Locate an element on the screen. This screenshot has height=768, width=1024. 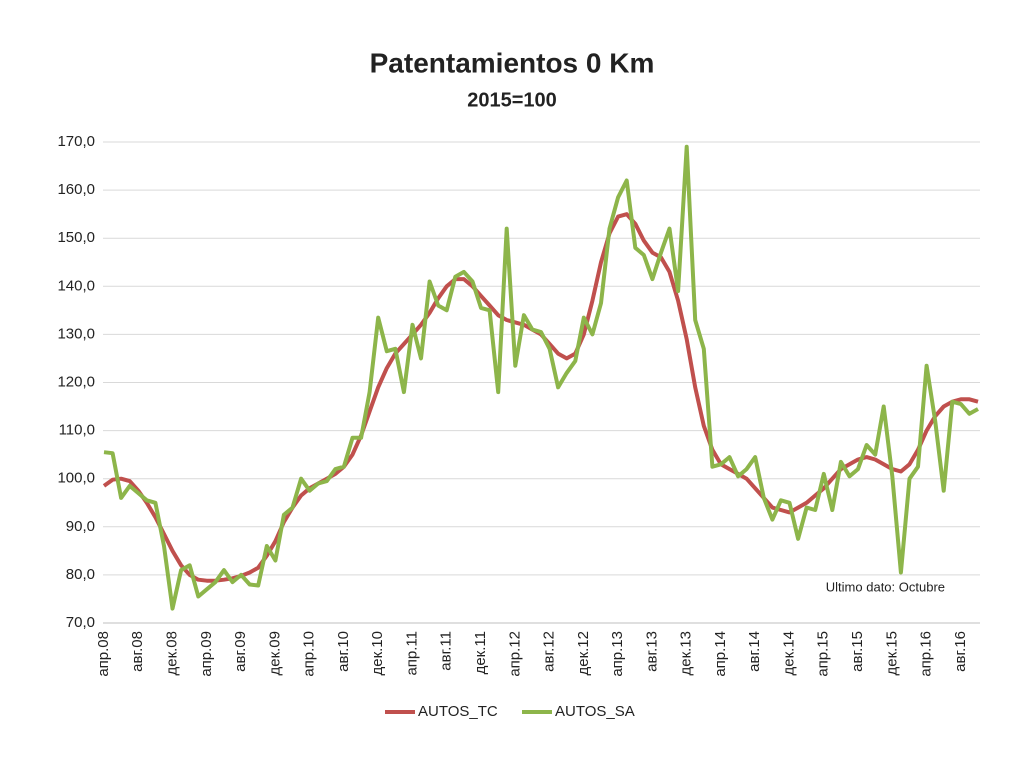
x-tick-label: дек.13 is located at coordinates (686, 653).